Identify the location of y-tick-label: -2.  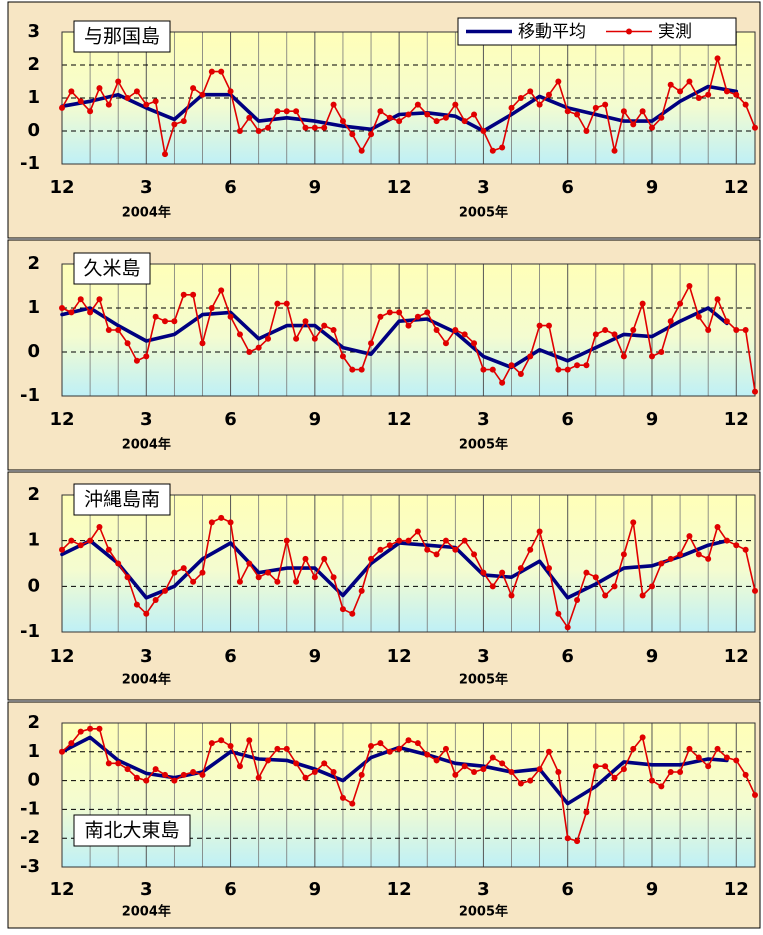
(30, 837).